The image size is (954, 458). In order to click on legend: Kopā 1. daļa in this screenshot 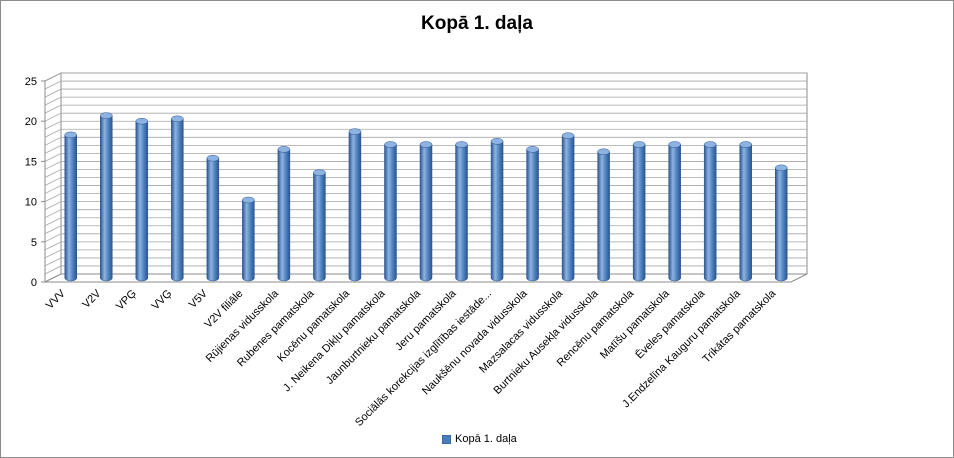, I will do `click(479, 439)`.